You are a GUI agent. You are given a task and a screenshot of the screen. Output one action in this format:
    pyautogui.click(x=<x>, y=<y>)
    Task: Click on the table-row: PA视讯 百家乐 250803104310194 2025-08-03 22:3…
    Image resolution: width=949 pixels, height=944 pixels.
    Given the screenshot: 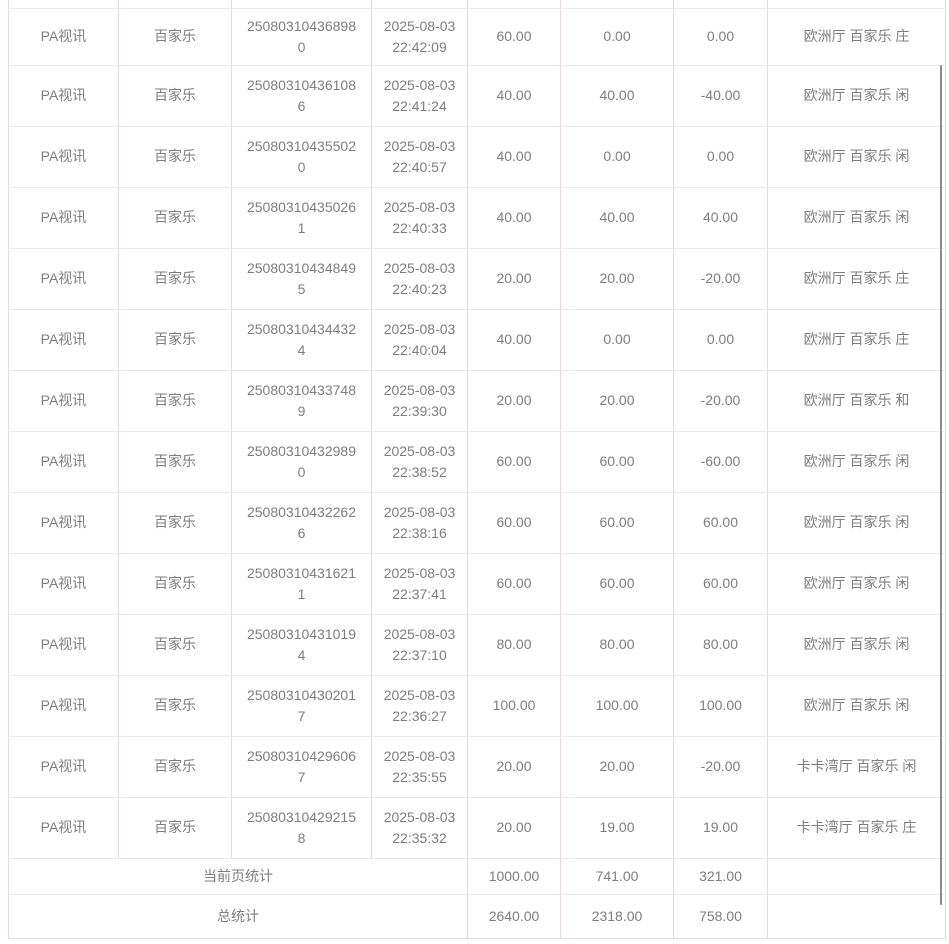 What is the action you would take?
    pyautogui.click(x=477, y=645)
    